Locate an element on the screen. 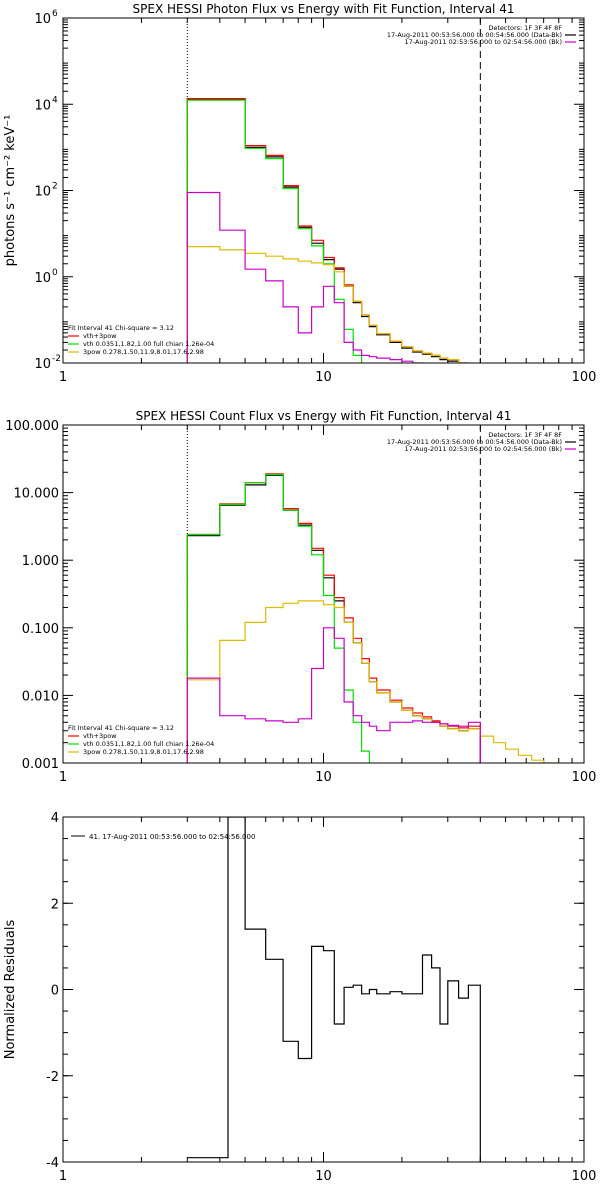 This screenshot has height=1204, width=600. y-axis-title: photons s⁻¹ cm⁻² keV⁻¹ is located at coordinates (10, 191).